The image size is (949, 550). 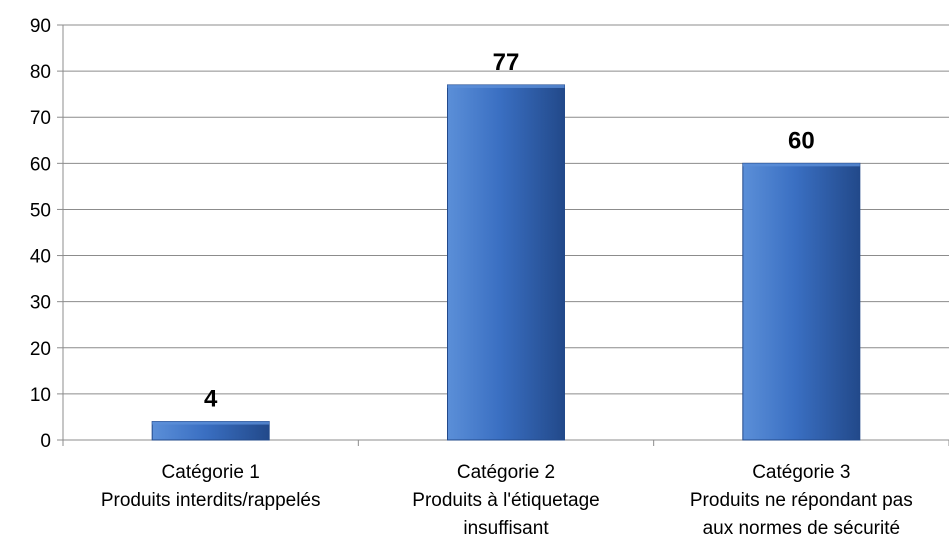 I want to click on y-tick-label: 30, so click(x=40, y=303).